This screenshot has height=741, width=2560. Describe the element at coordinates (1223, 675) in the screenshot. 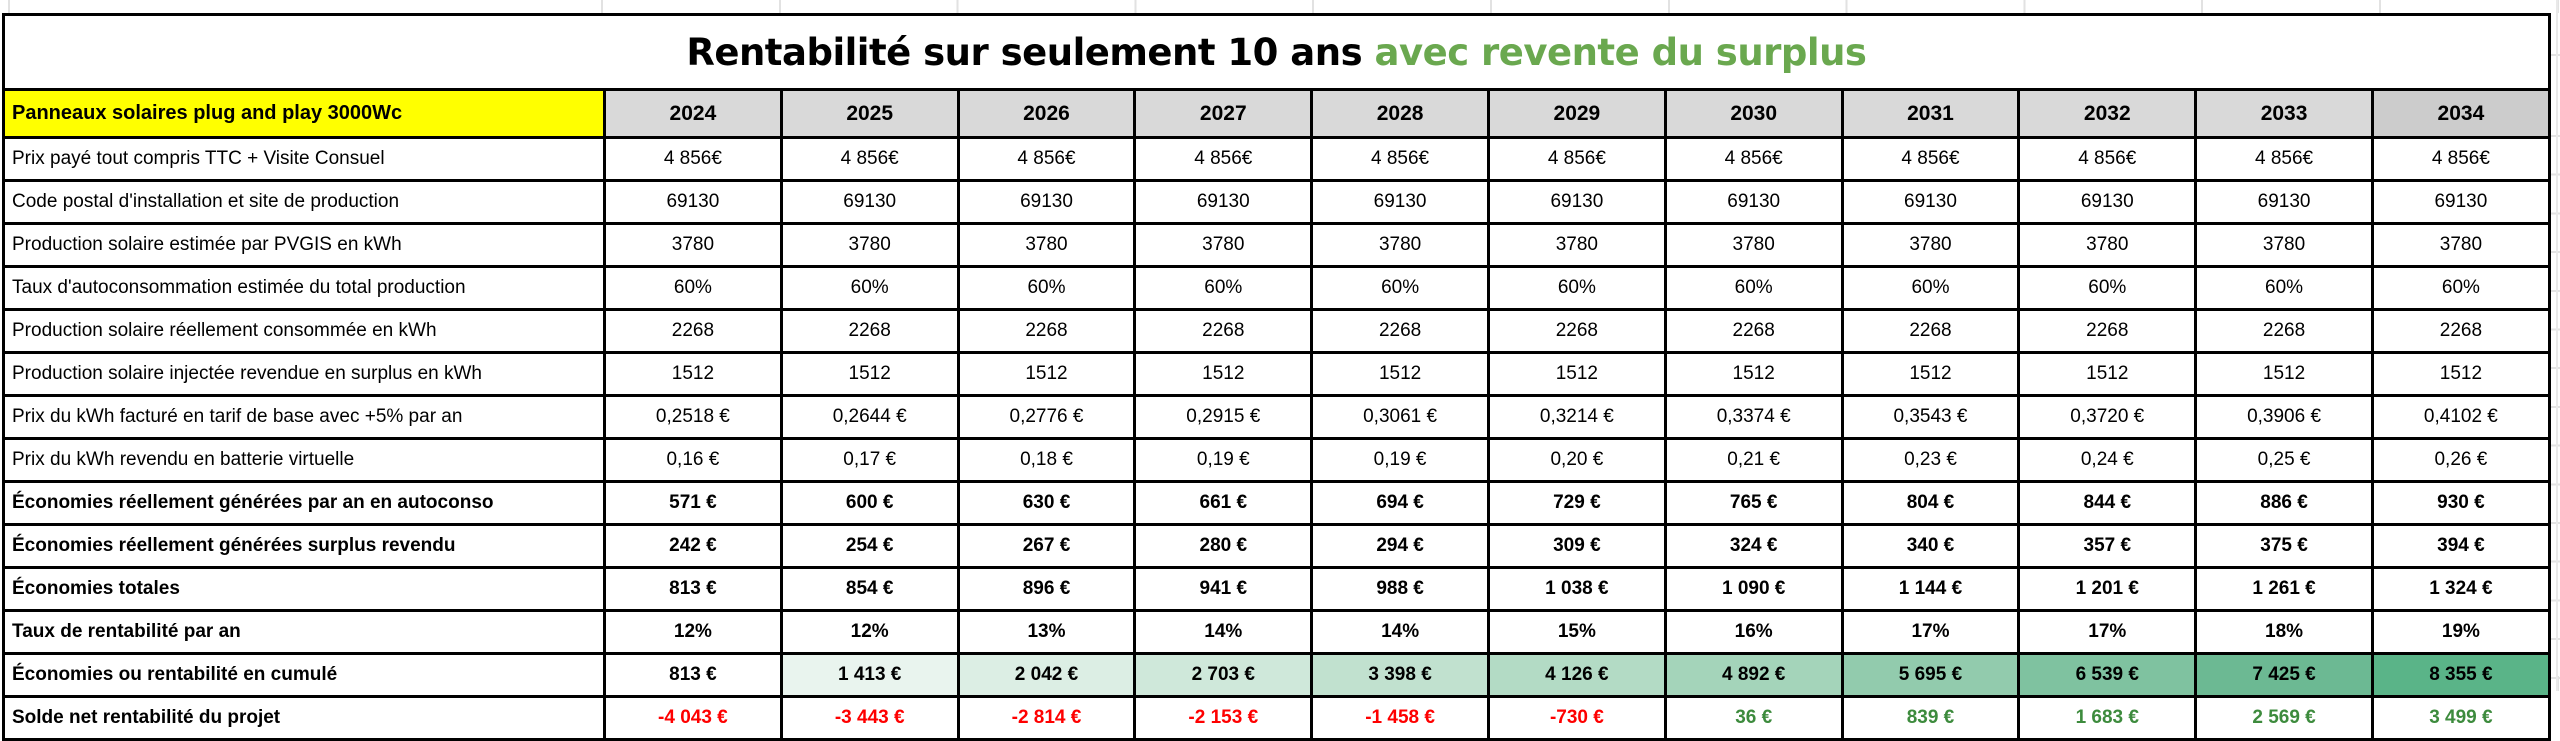

I see `data-cell: 2 703 €` at that location.